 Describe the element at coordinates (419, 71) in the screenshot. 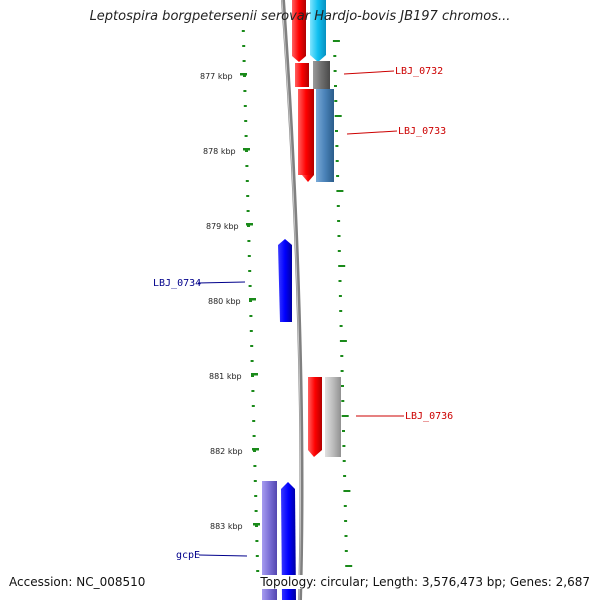

I see `gene-label-lbj-0732: LBJ_0732` at that location.